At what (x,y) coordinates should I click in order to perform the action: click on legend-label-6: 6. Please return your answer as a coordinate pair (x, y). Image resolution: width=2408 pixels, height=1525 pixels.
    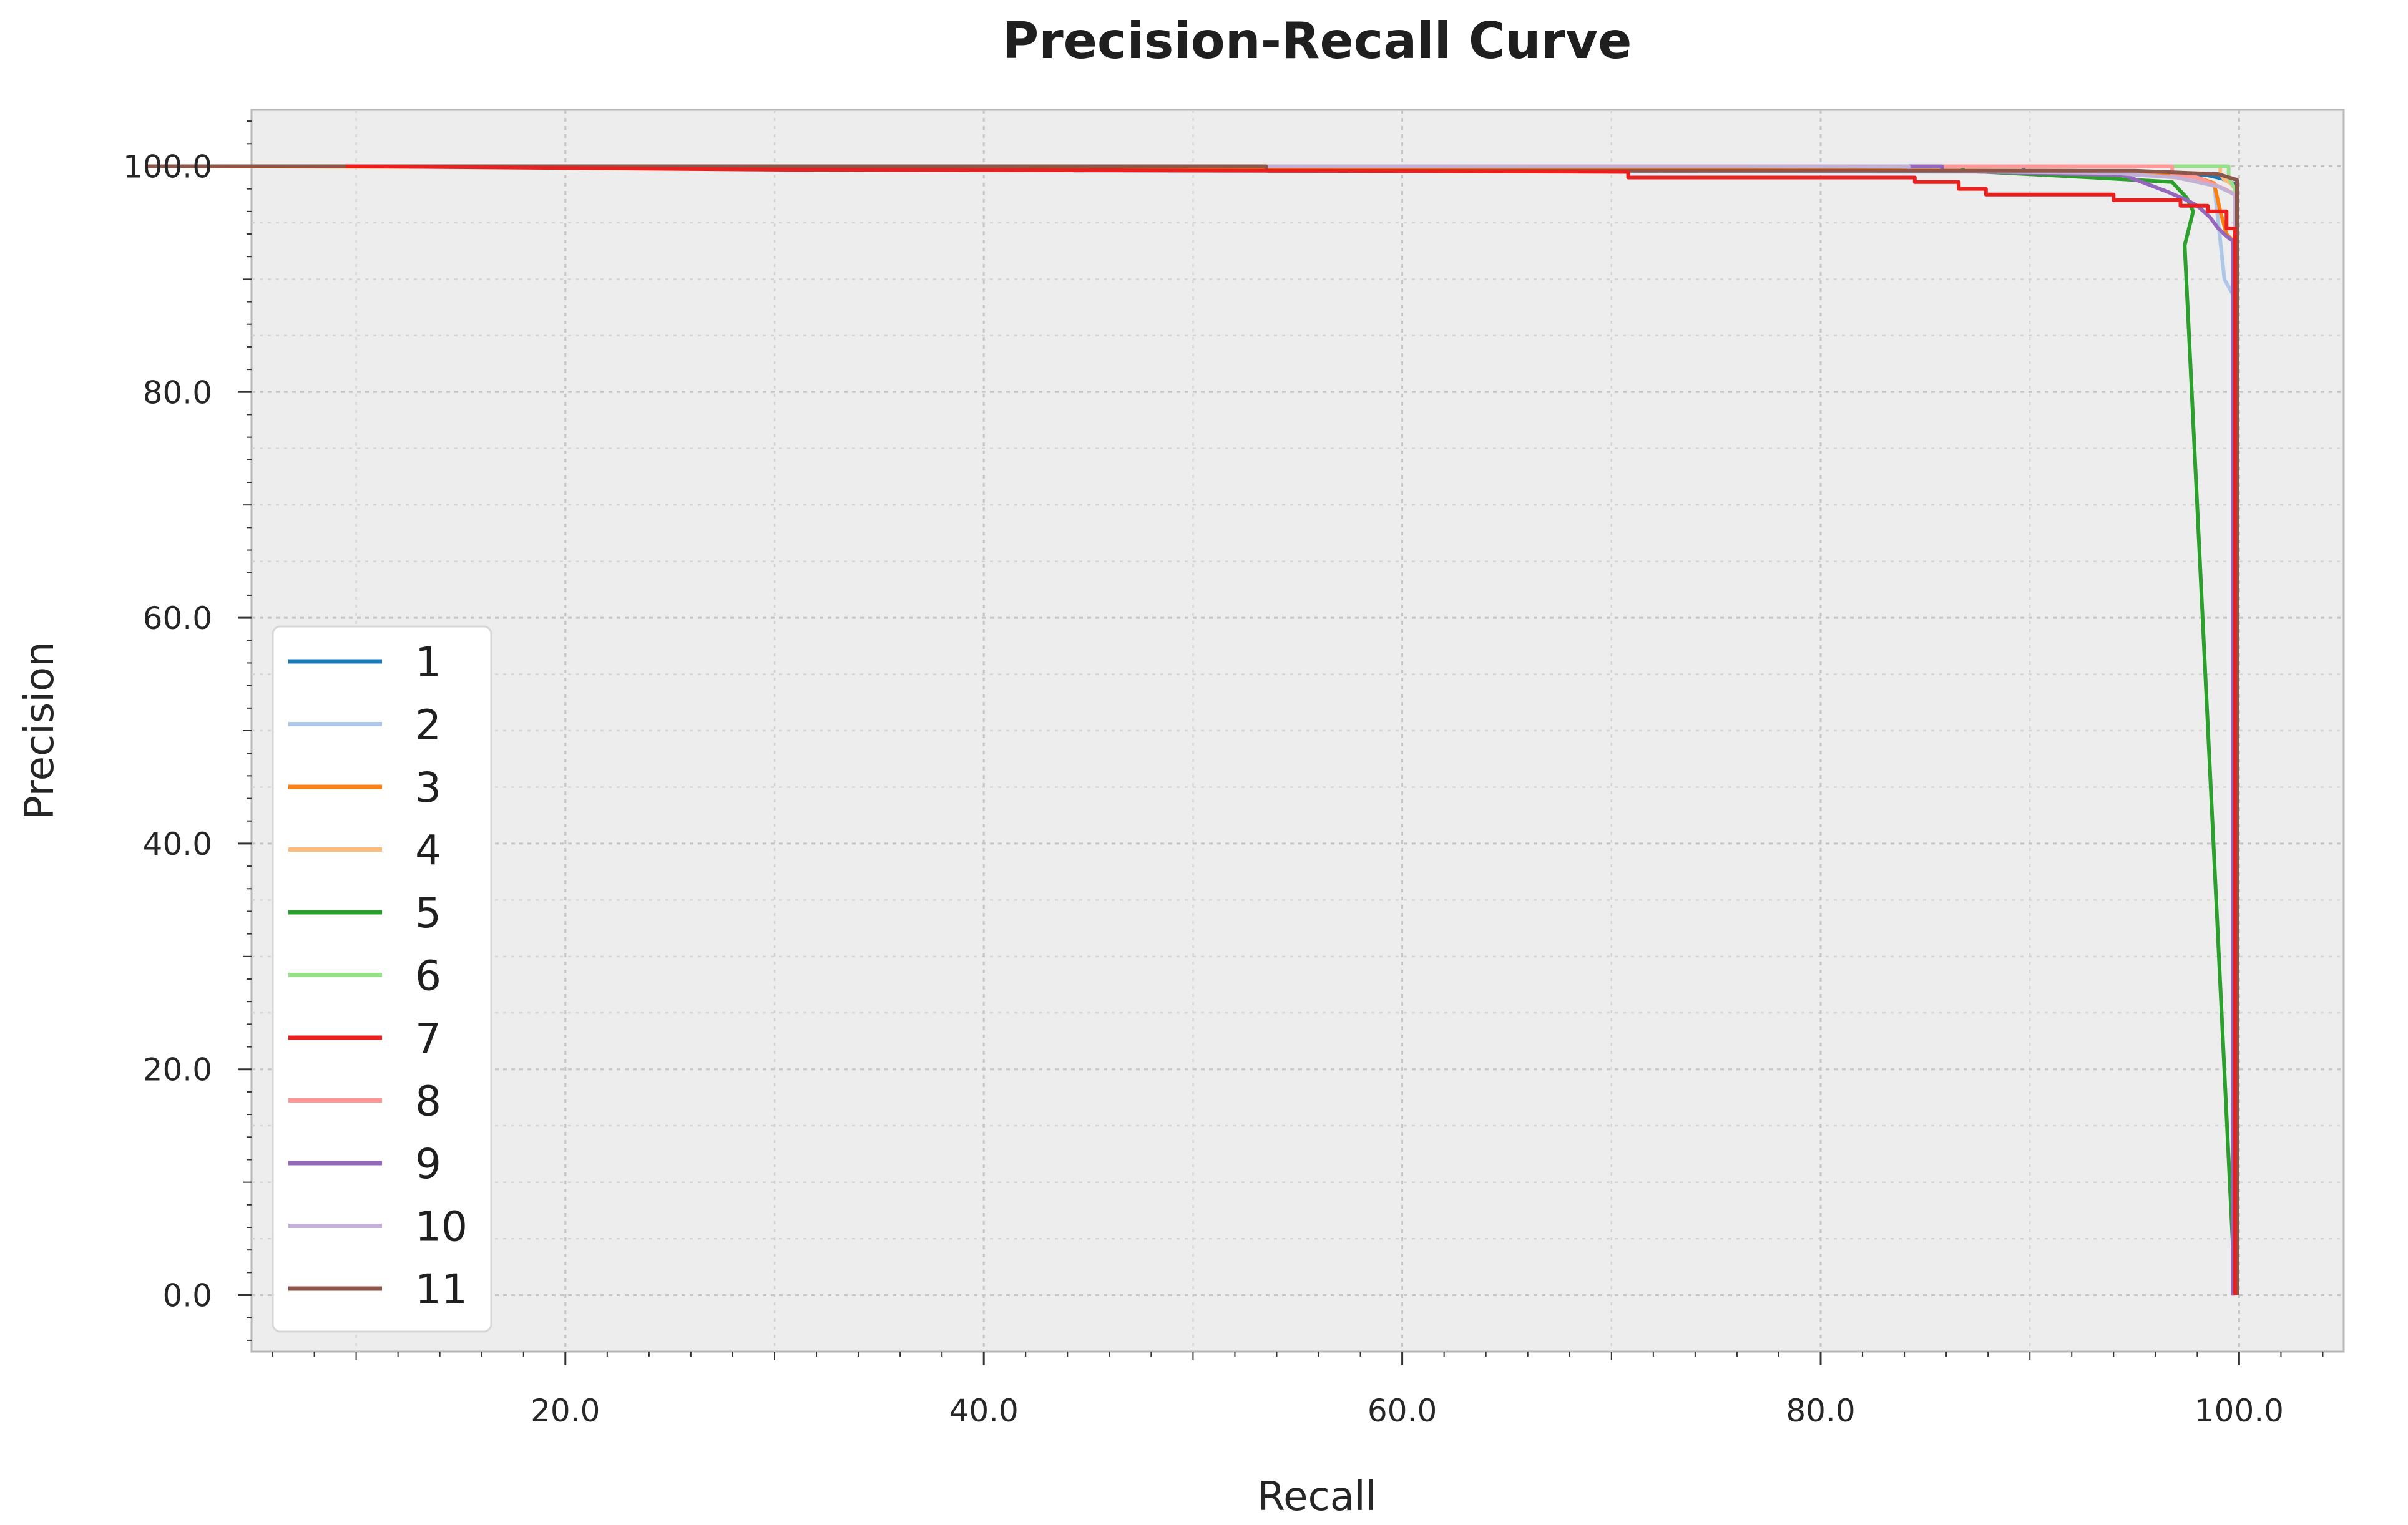
    Looking at the image, I should click on (428, 976).